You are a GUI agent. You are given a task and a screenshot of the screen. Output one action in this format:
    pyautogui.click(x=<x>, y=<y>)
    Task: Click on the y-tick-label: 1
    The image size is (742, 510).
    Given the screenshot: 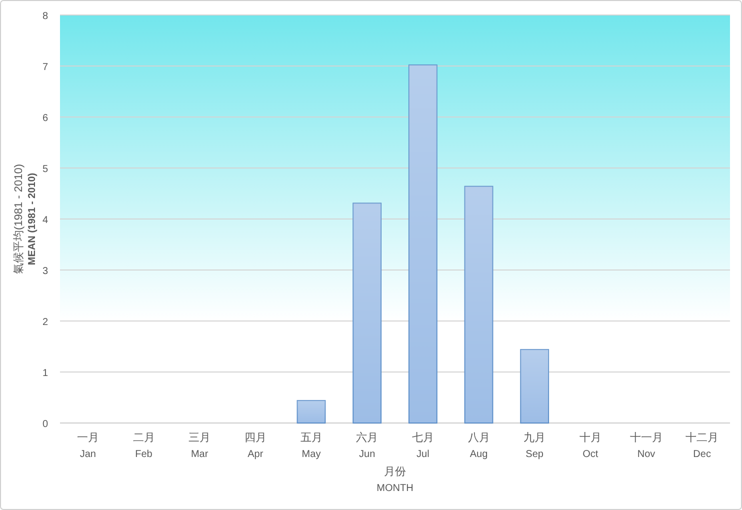 What is the action you would take?
    pyautogui.click(x=45, y=373)
    